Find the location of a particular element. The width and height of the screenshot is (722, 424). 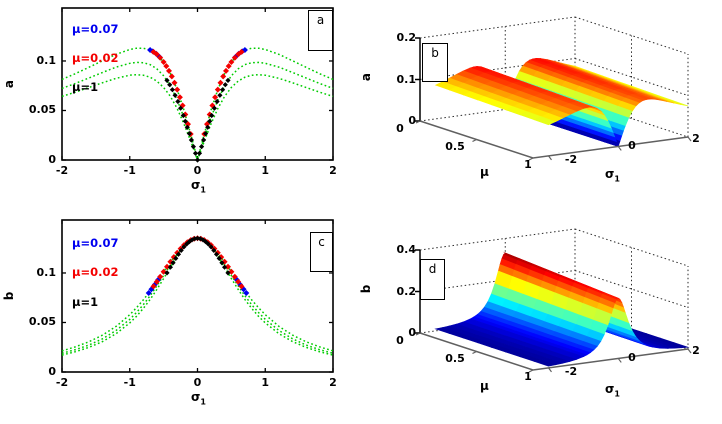

panel-b-sigma-label: σ1 is located at coordinates (612, 175).